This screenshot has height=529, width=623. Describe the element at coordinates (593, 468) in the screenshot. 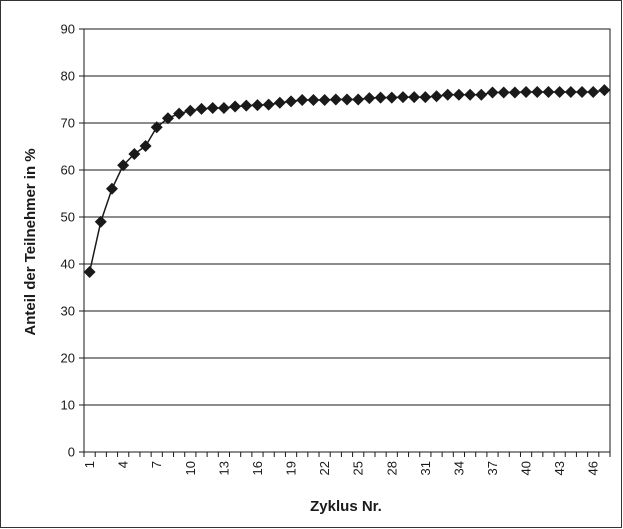

I see `x-tick-label: 46` at that location.